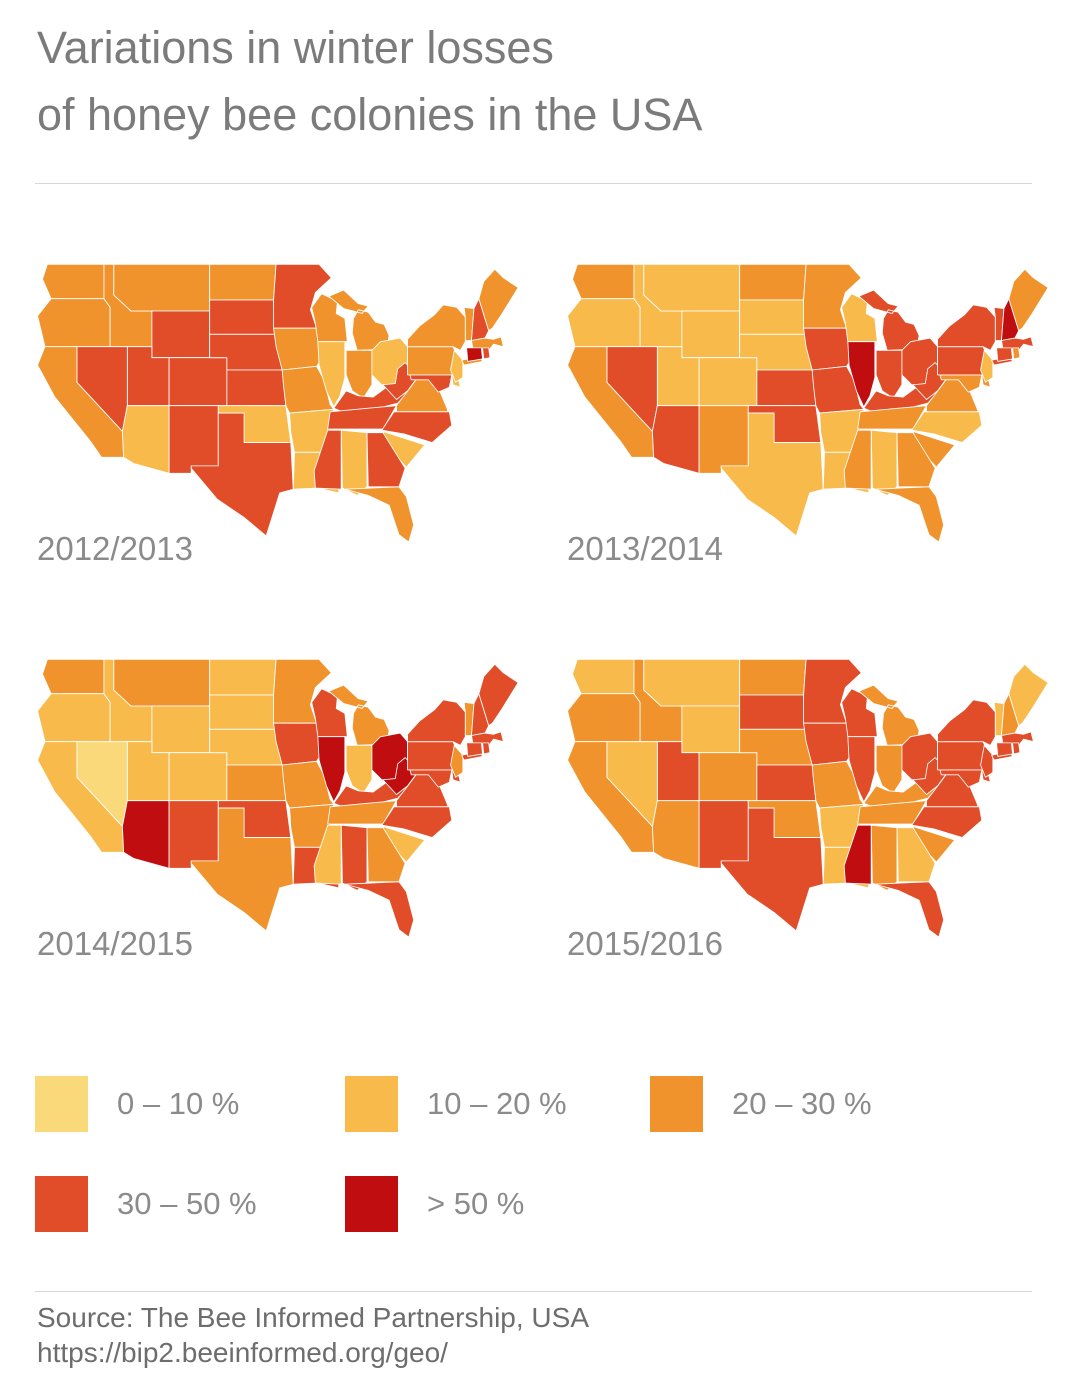 This screenshot has width=1066, height=1382. Describe the element at coordinates (533, 183) in the screenshot. I see `title-divider` at that location.